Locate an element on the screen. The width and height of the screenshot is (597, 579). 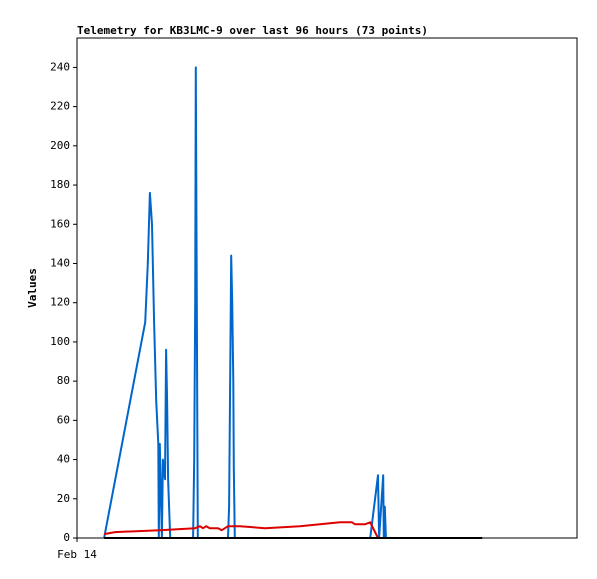
y-tick-label: 240 is located at coordinates (60, 66).